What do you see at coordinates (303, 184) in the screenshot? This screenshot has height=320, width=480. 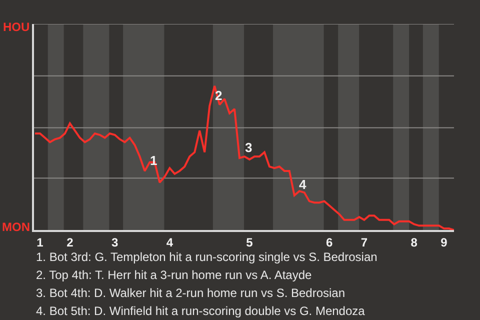 I see `annotation: 4` at bounding box center [303, 184].